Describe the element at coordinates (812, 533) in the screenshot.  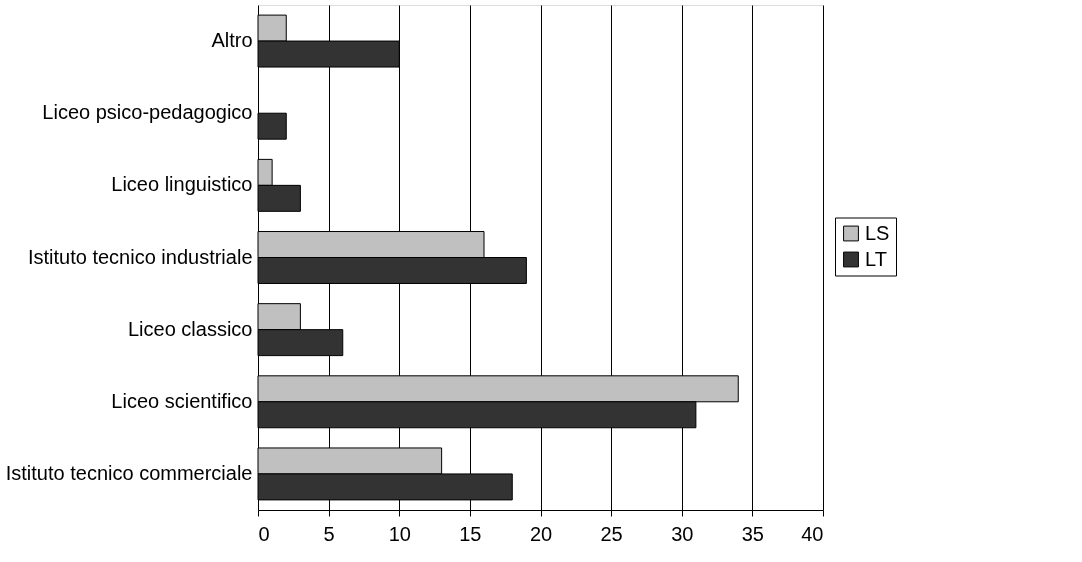
I see `x-tick-label: 40` at that location.